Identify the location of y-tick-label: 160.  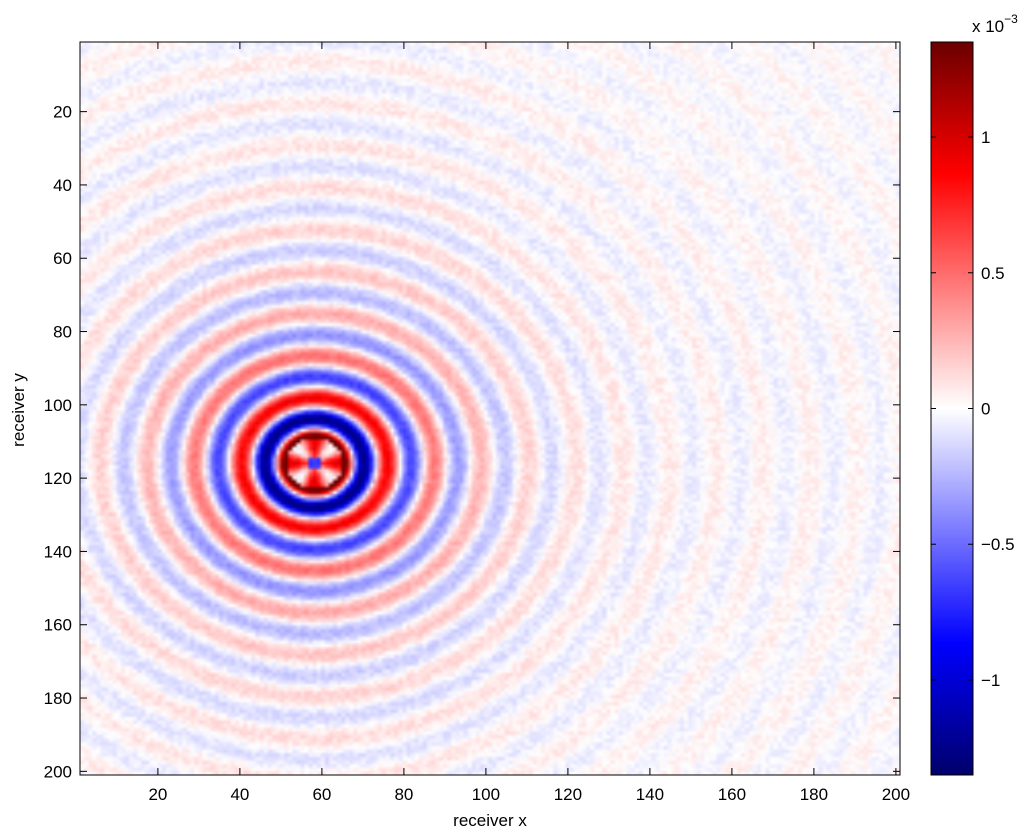
(58, 625).